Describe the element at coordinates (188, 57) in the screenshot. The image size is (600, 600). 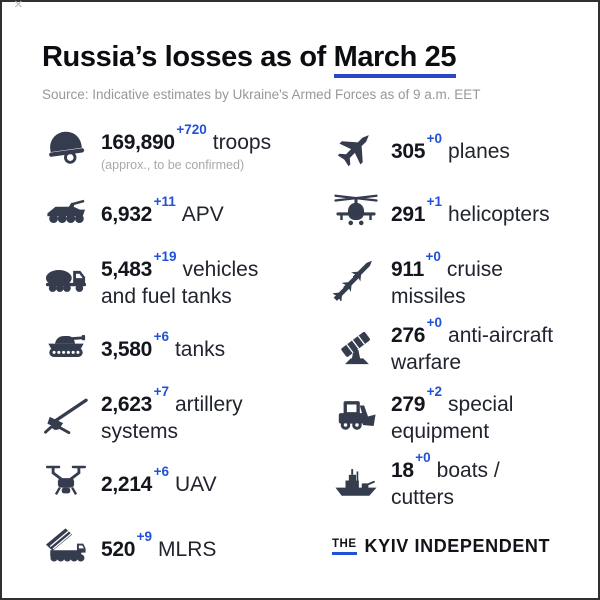
I see `title-prefix: Russia’s losses as of` at that location.